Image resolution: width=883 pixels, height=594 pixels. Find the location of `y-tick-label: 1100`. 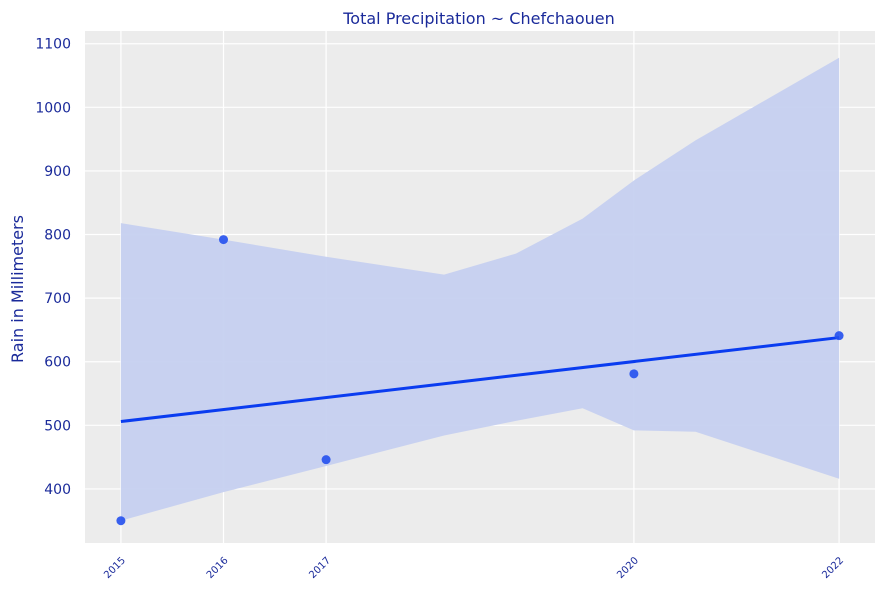

y-tick-label: 1100 is located at coordinates (53, 45).